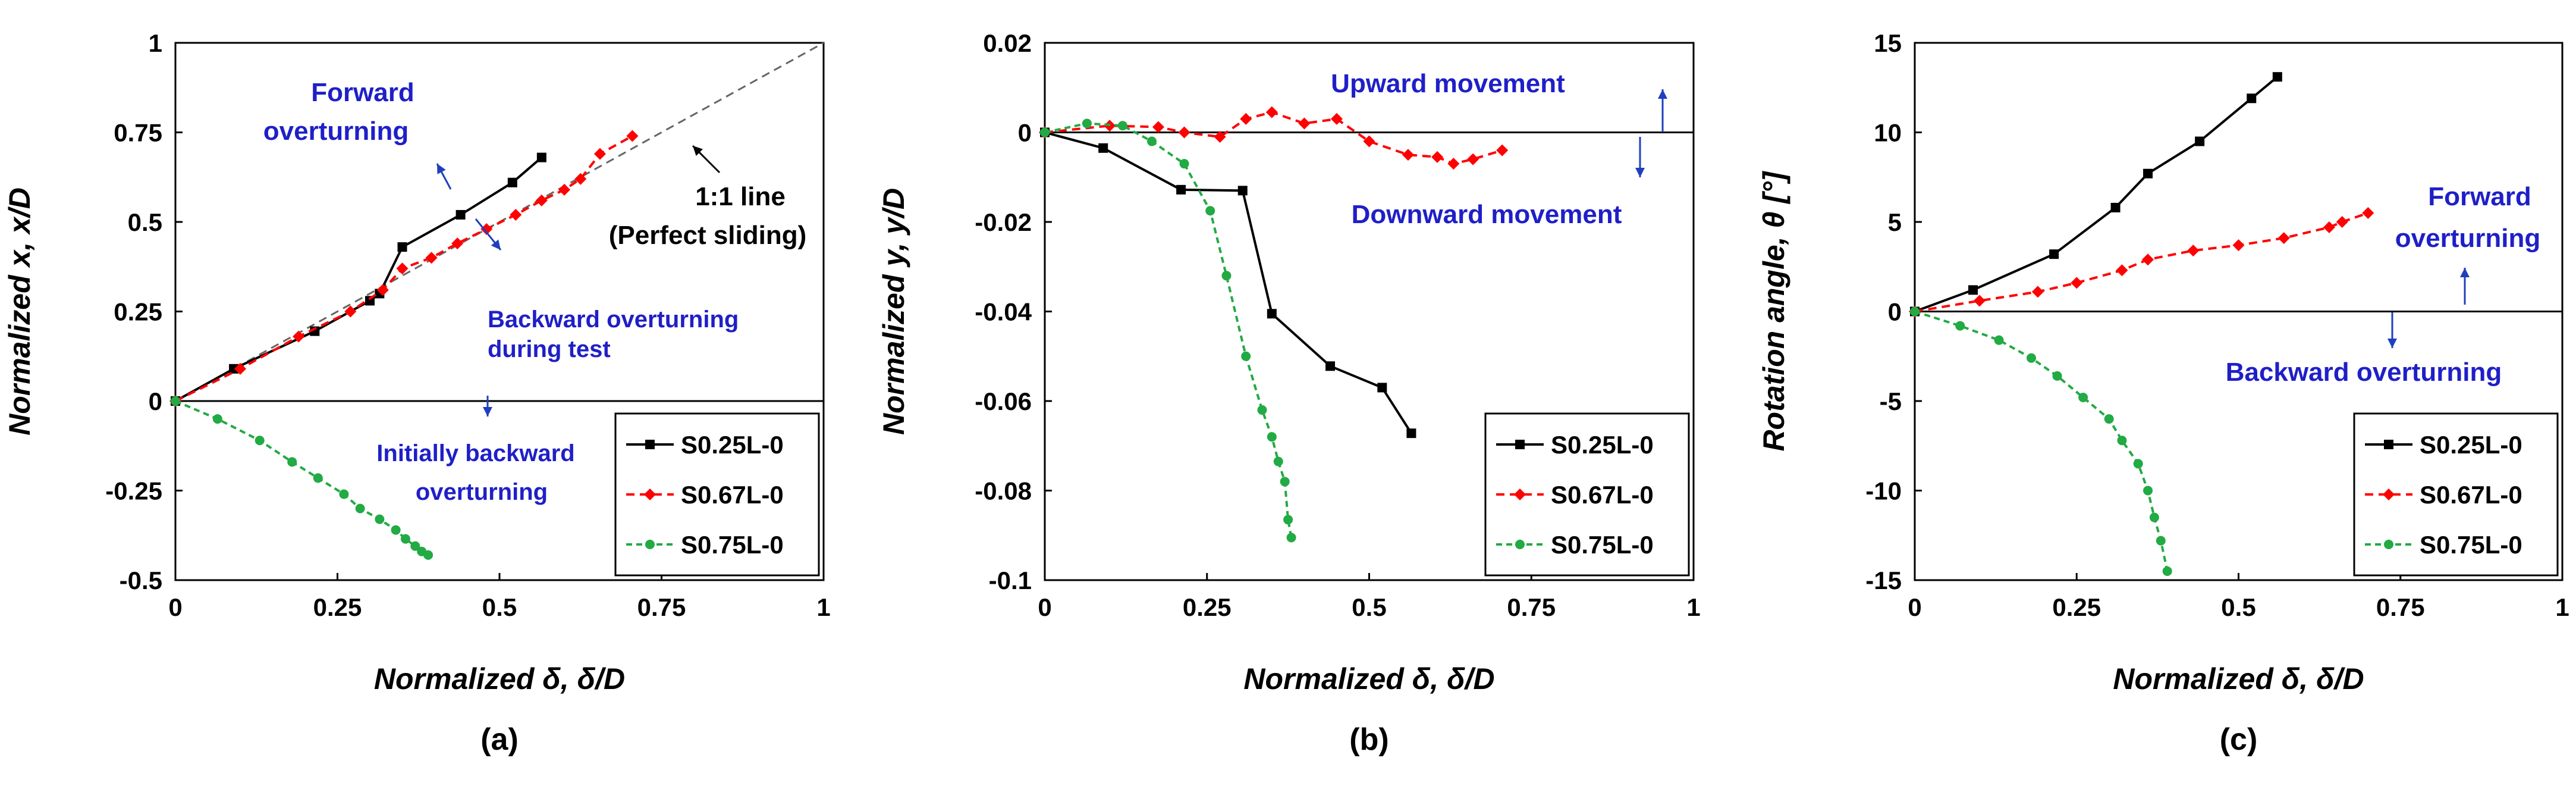 The width and height of the screenshot is (2576, 786). I want to click on backward-arrow, so click(2392, 330).